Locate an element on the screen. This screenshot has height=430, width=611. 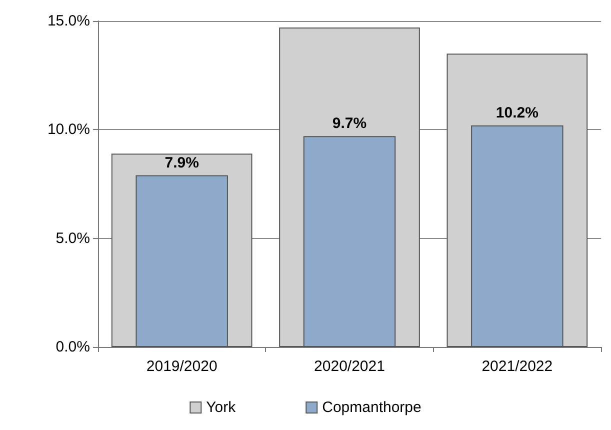
y-tick-label: 15.0% is located at coordinates (68, 21).